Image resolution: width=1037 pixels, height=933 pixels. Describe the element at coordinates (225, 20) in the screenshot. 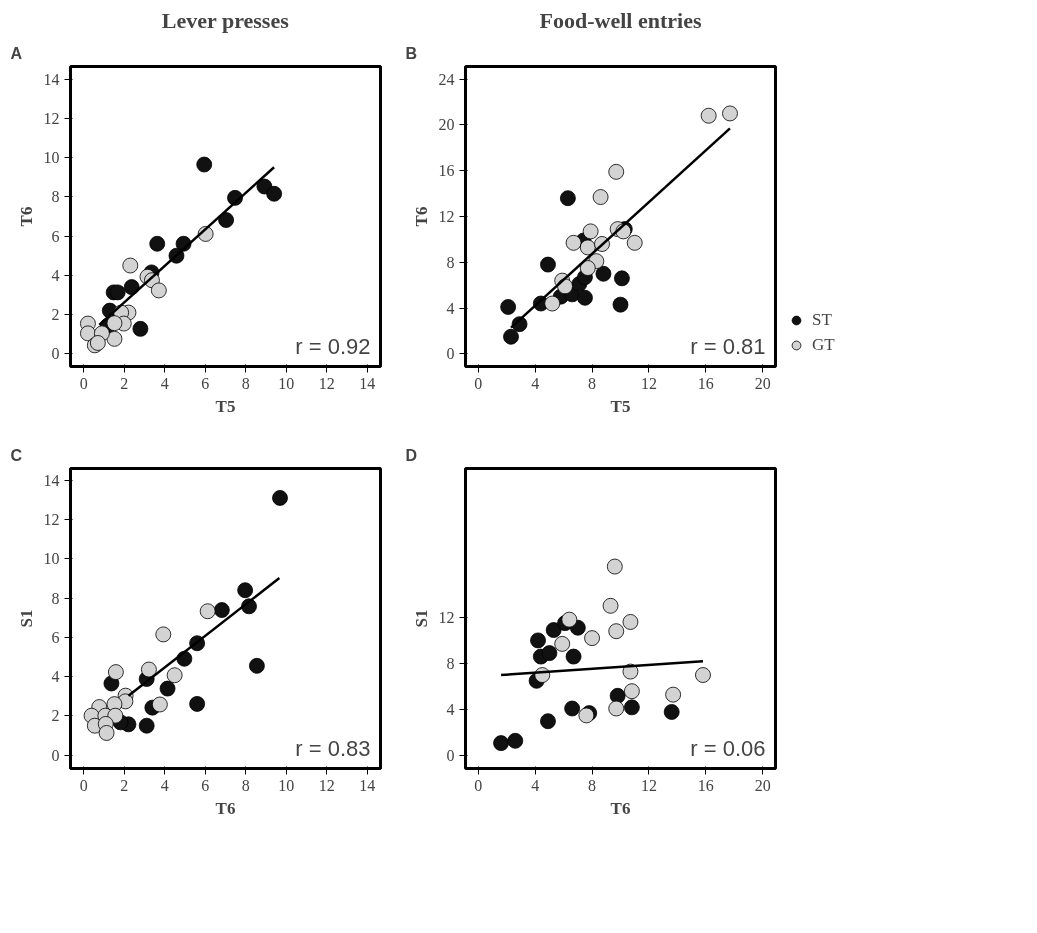

I see `chart-title: Lever presses` at that location.